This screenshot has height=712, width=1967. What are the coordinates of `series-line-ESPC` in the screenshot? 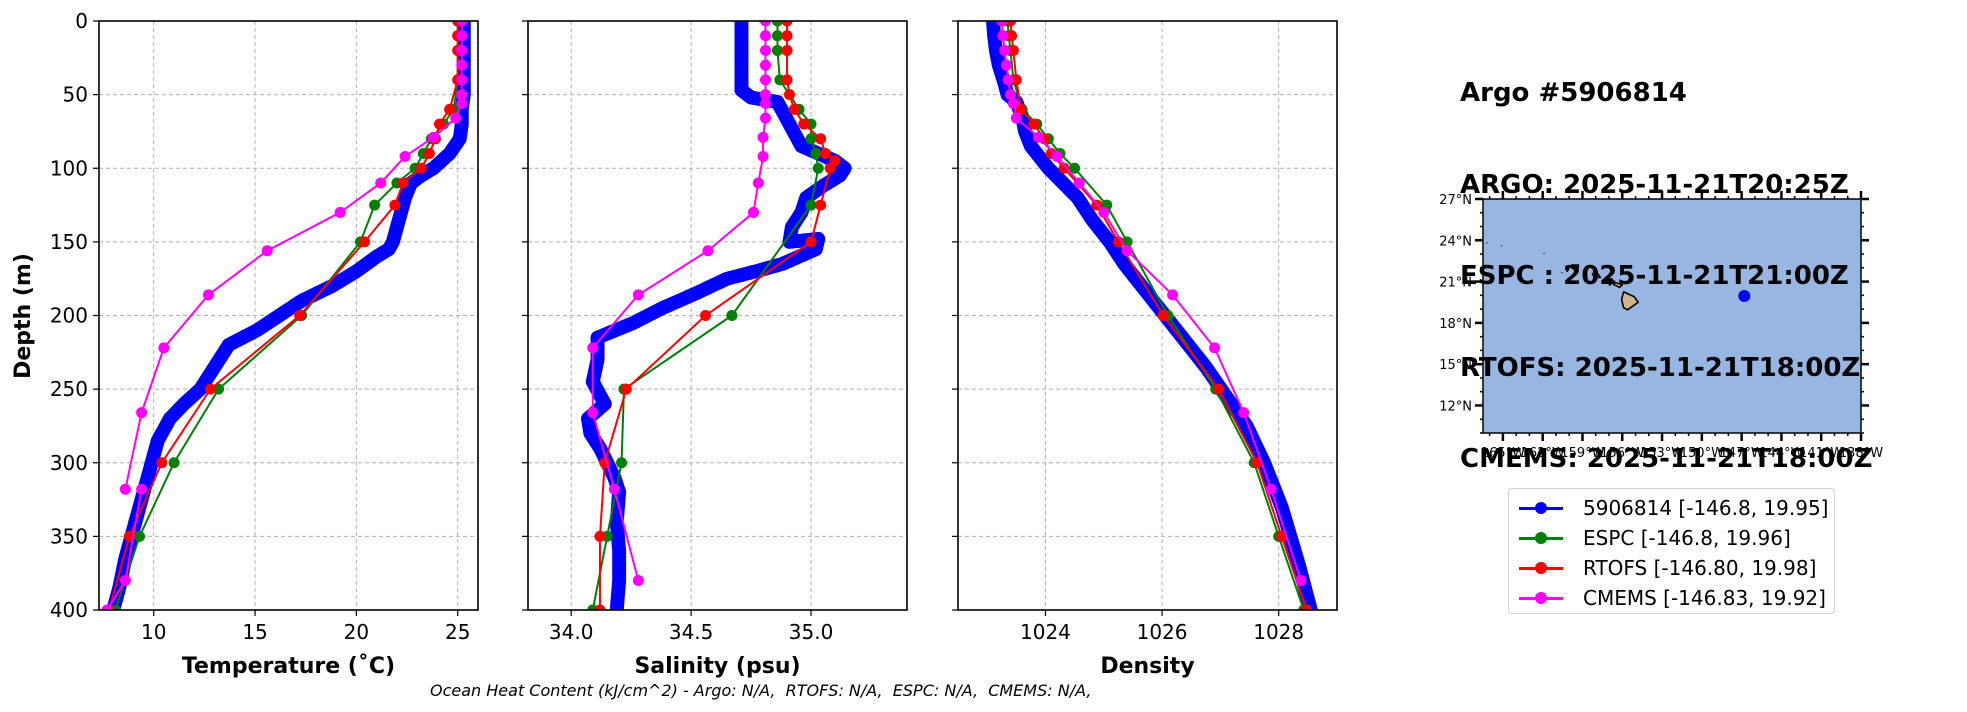 It's located at (1155, 315).